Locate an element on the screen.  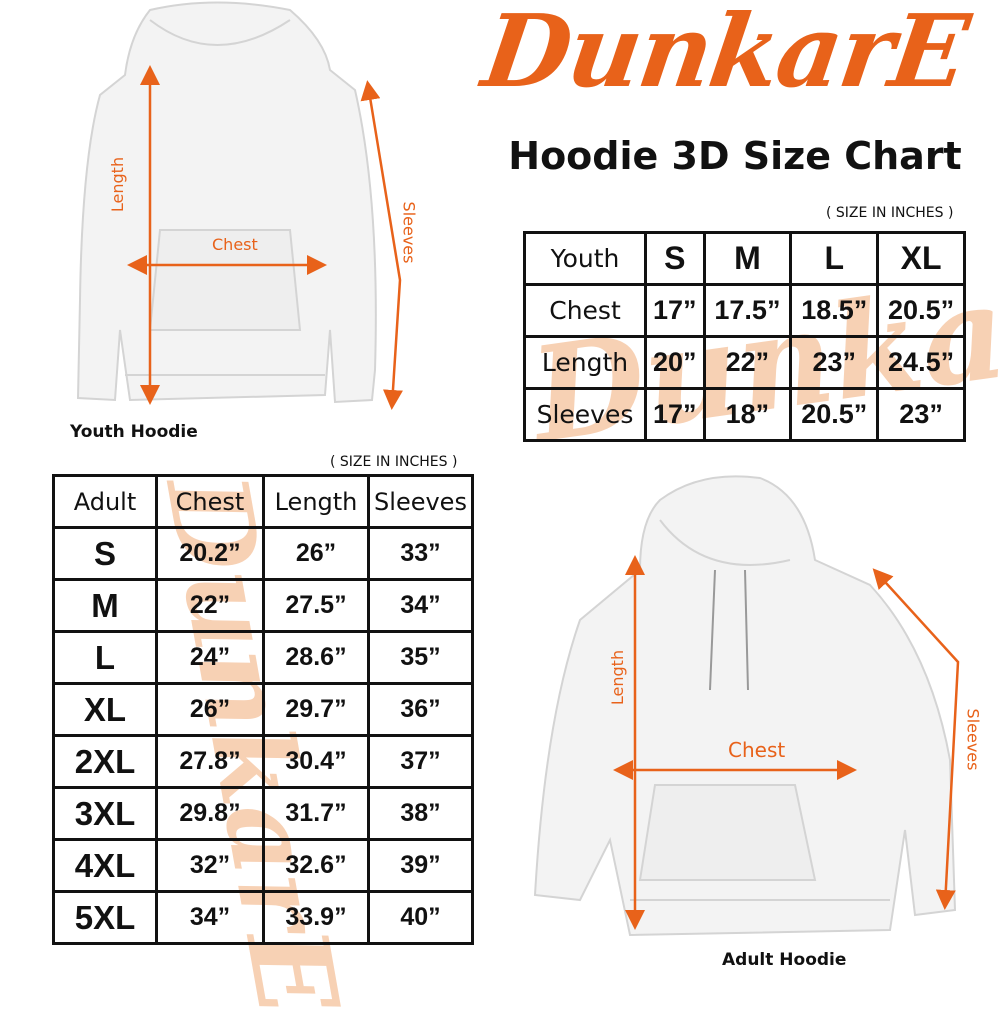
youth-sleeves-arrow is located at coordinates (381, 245).